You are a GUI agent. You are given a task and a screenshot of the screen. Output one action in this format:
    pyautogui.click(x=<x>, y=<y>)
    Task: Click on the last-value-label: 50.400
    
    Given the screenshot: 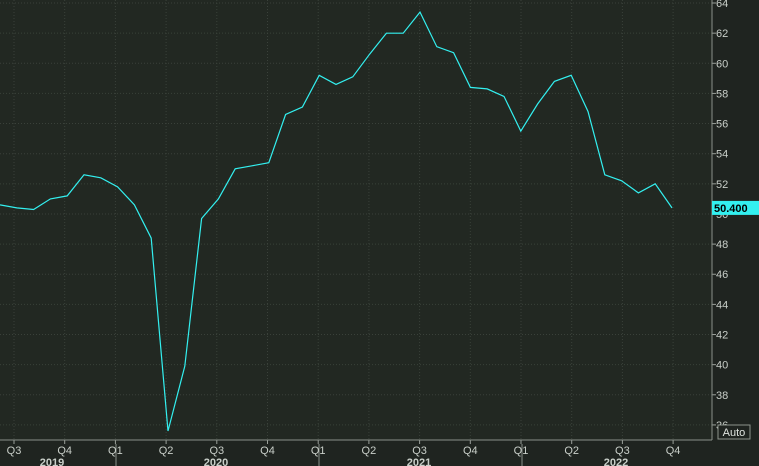 What is the action you would take?
    pyautogui.click(x=731, y=209)
    